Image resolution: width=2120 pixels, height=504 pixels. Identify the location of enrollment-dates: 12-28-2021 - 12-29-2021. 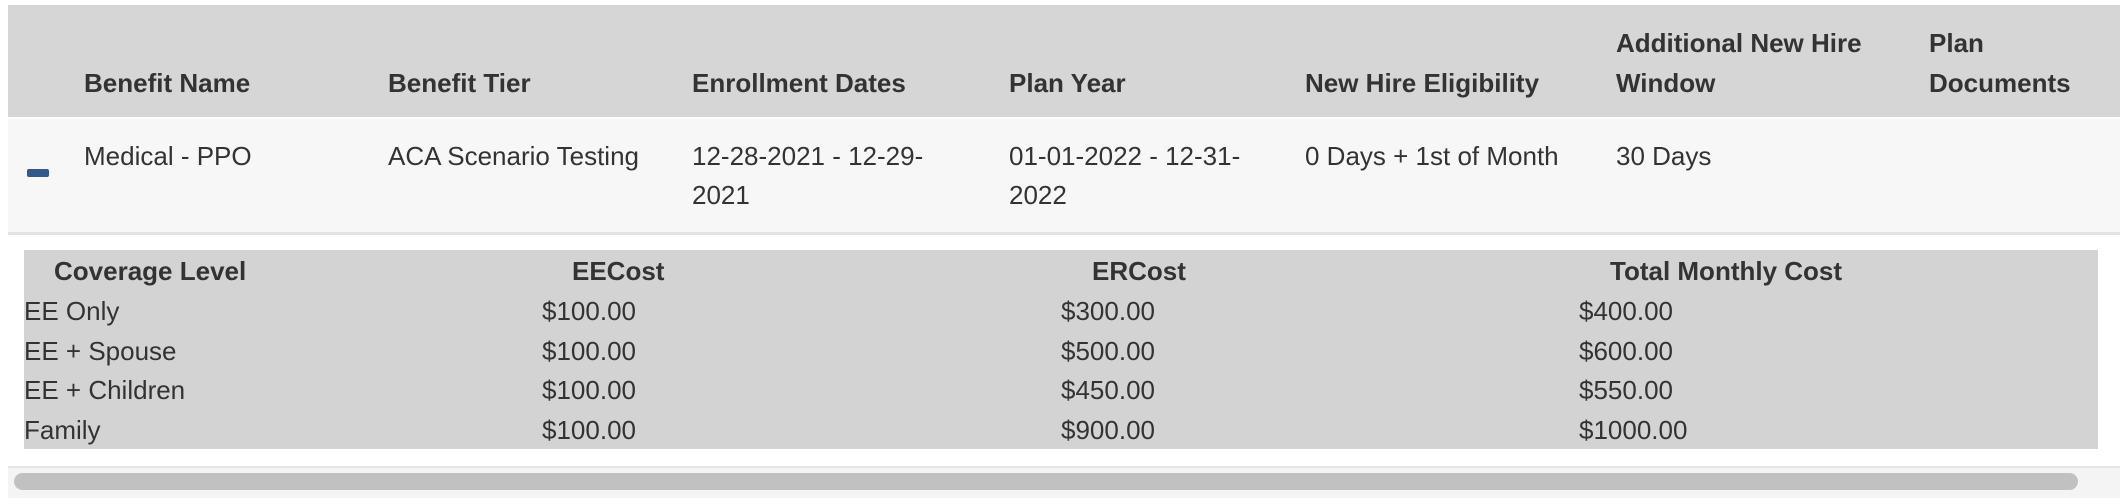
(808, 175).